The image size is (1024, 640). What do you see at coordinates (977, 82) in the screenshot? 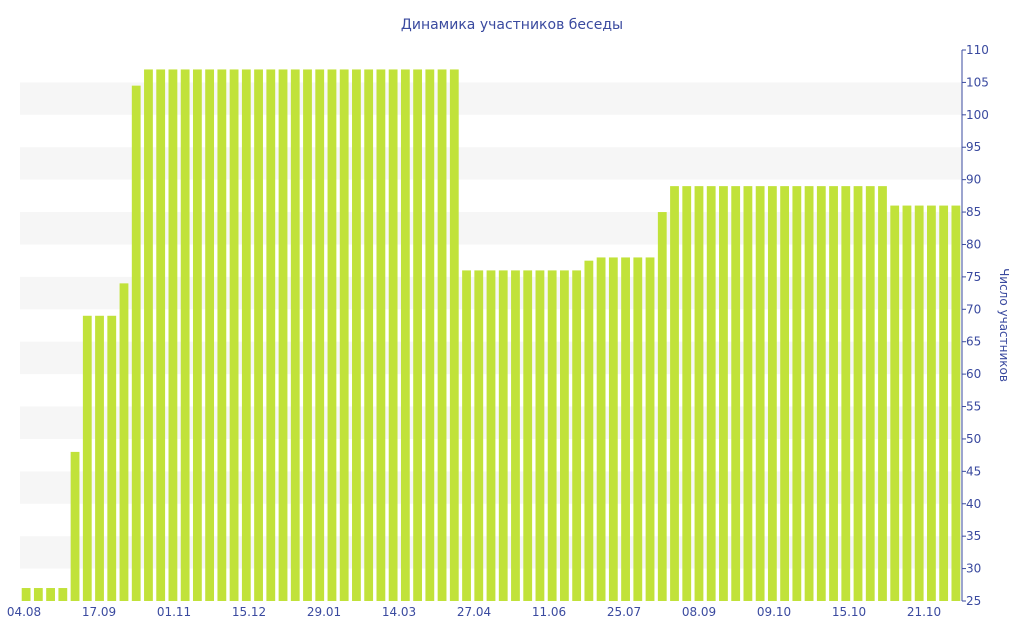
I see `y-tick-label: 105` at bounding box center [977, 82].